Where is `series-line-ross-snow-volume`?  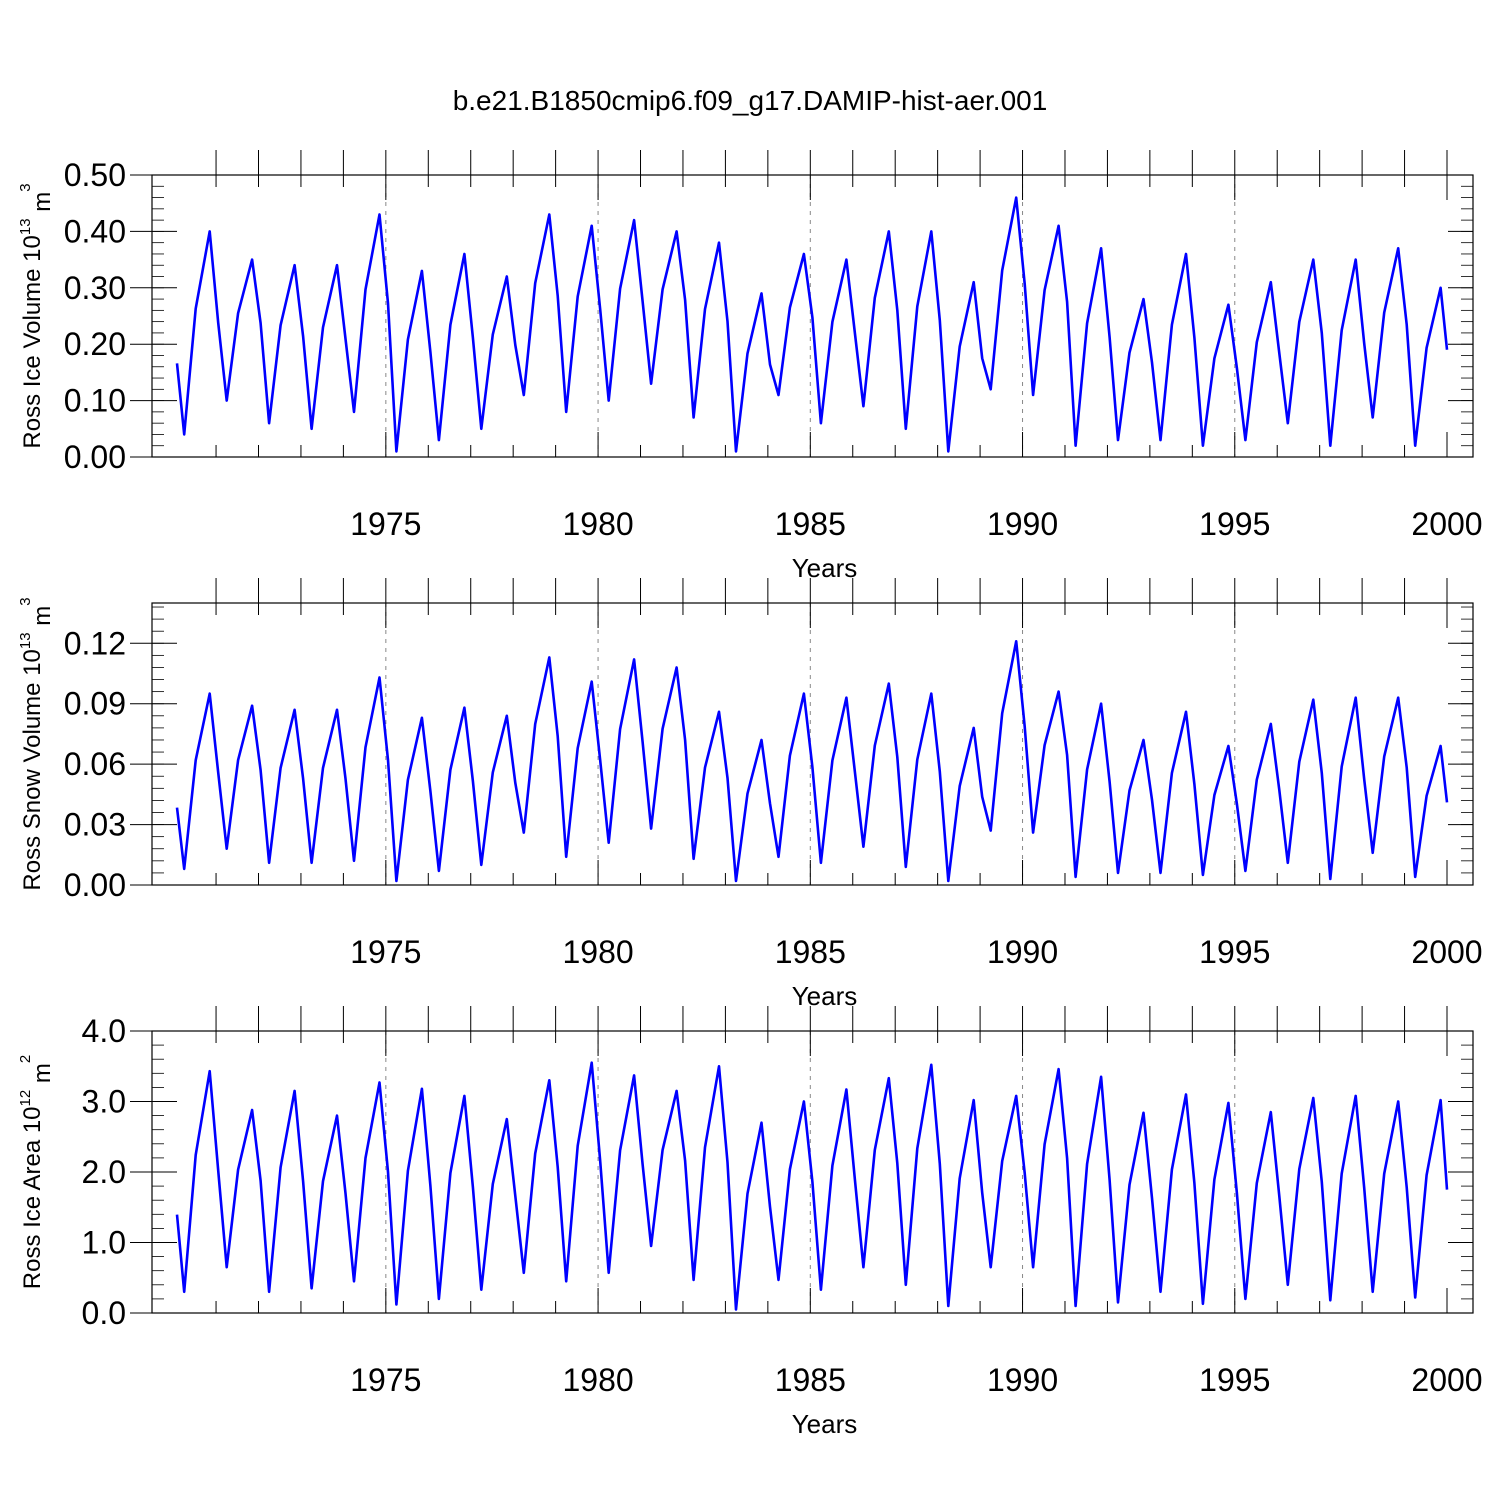
series-line-ross-snow-volume is located at coordinates (812, 761).